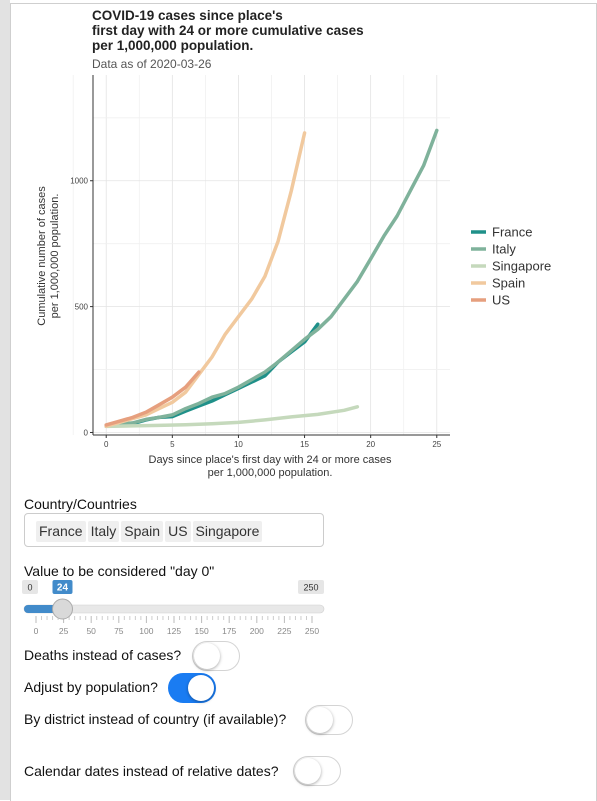 Image resolution: width=597 pixels, height=801 pixels. I want to click on page-side-strip, so click(5, 400).